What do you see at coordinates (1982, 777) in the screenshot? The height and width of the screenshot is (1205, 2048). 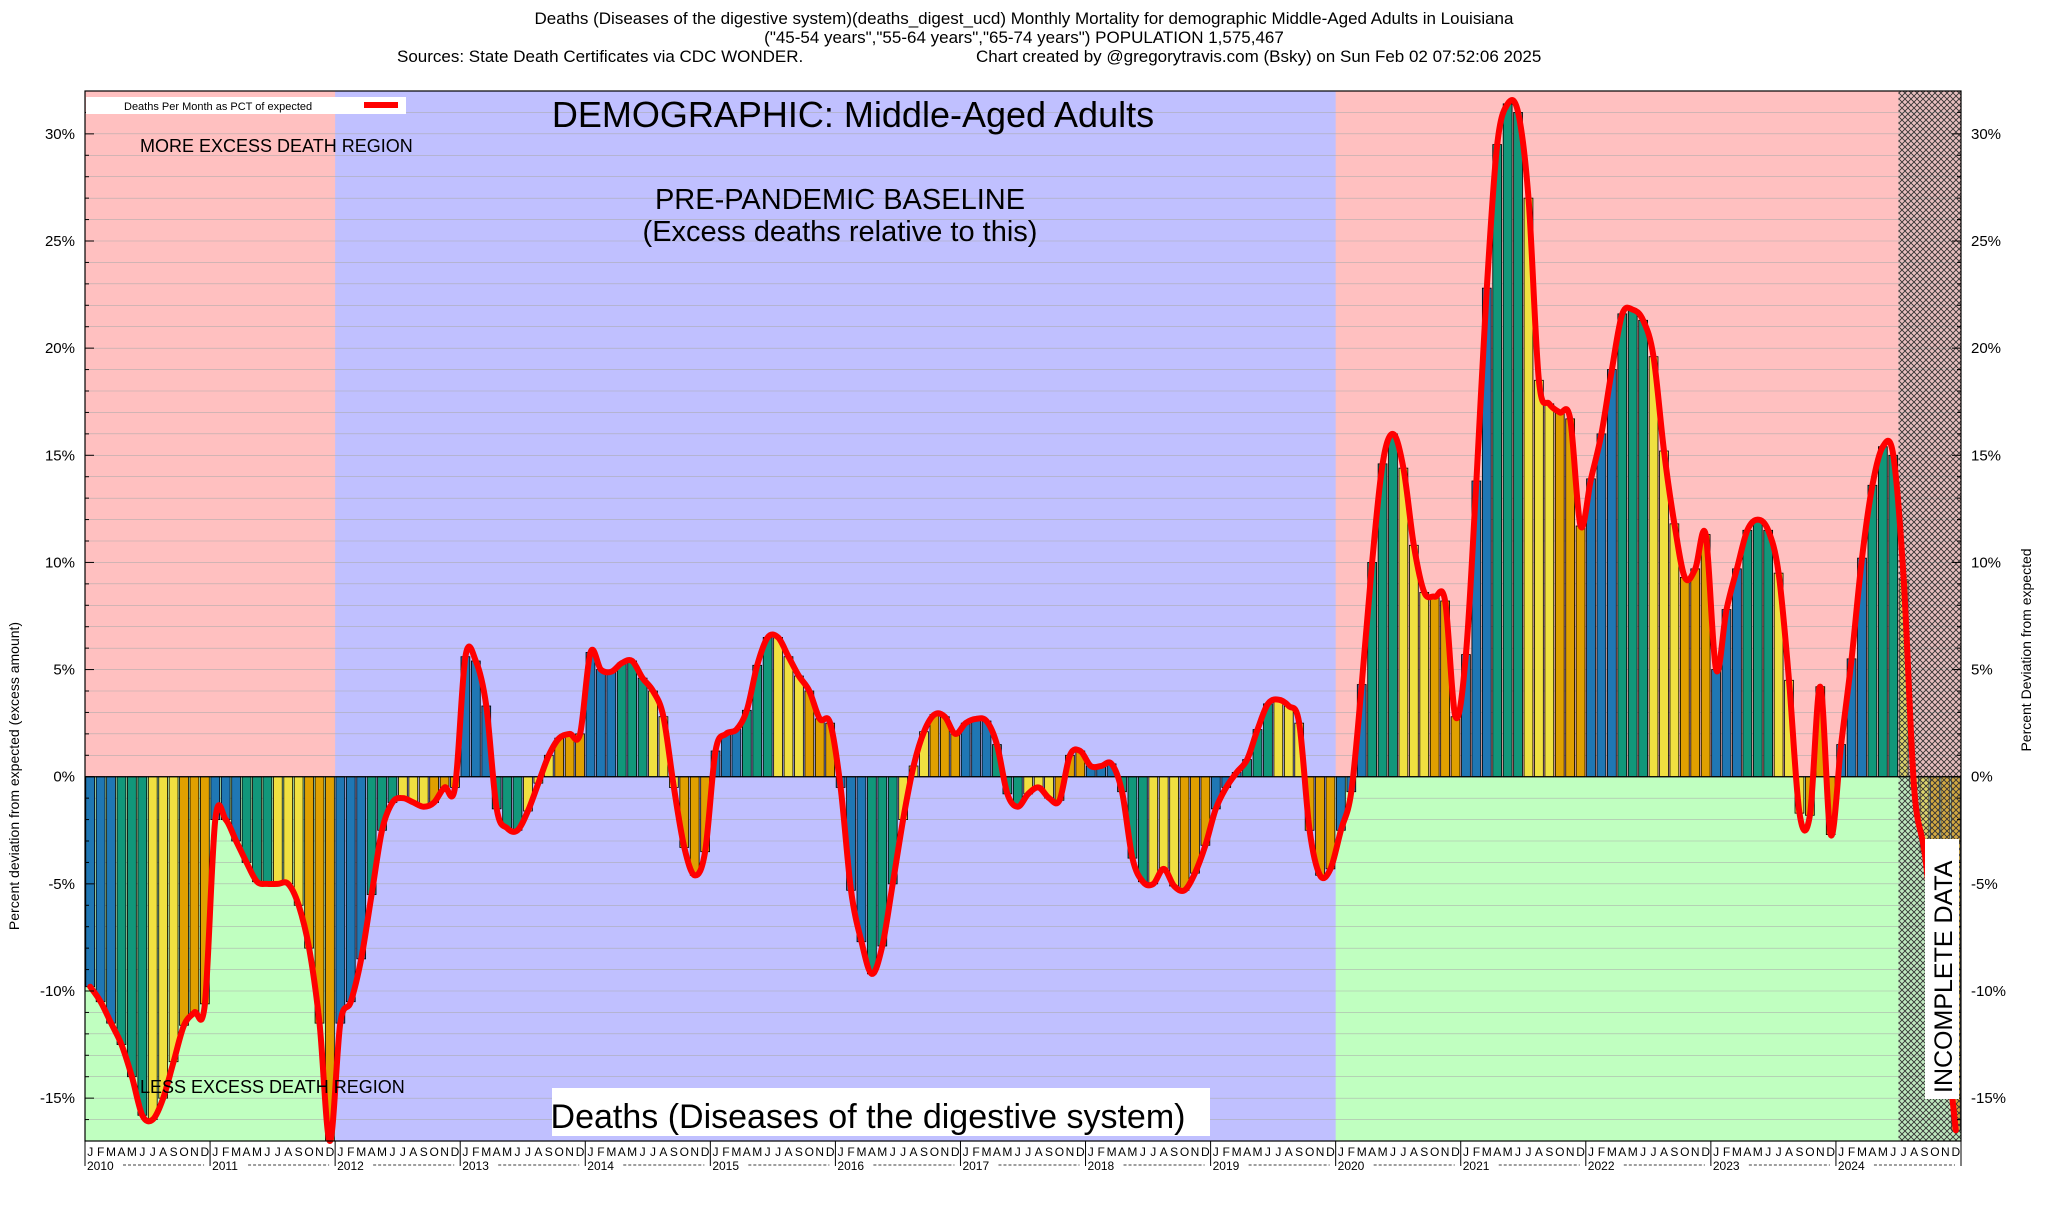 I see `y-tick-label-right: 0%` at bounding box center [1982, 777].